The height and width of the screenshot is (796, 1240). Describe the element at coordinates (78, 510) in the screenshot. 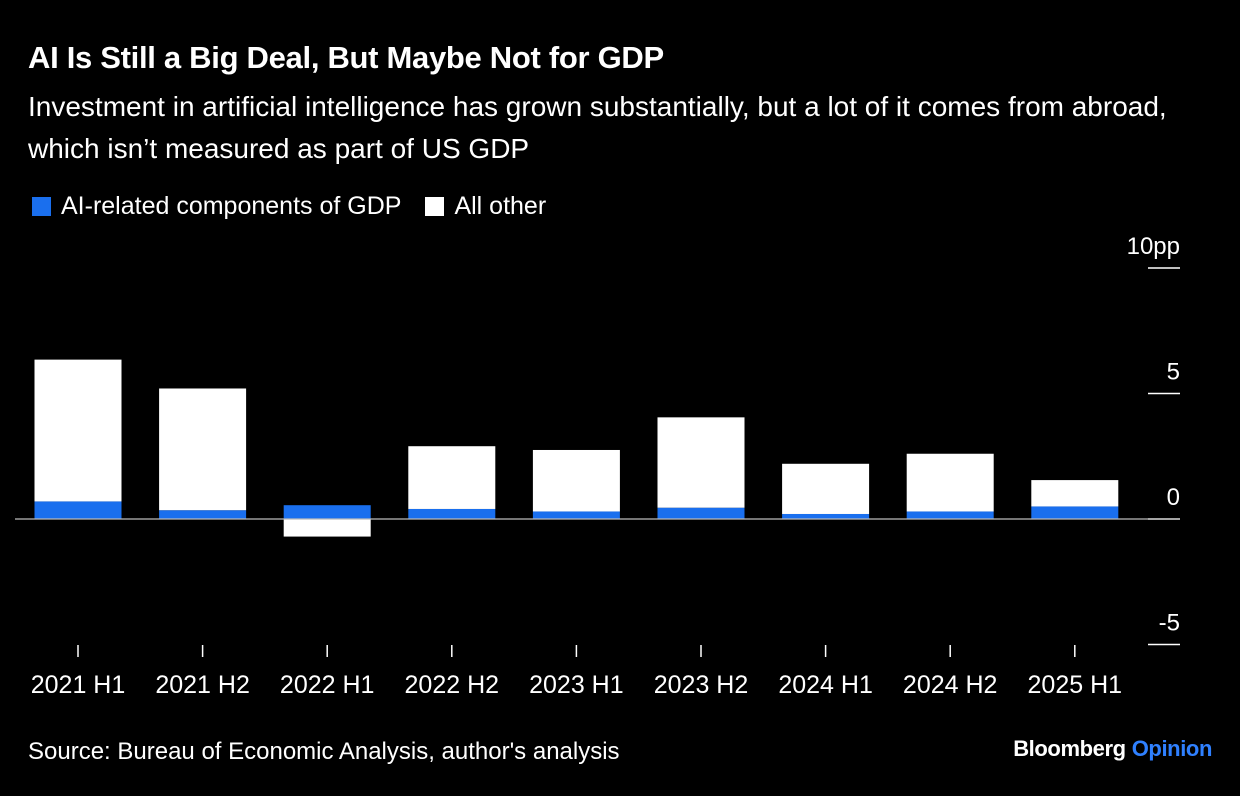

I see `bar-ai-2021-h1` at that location.